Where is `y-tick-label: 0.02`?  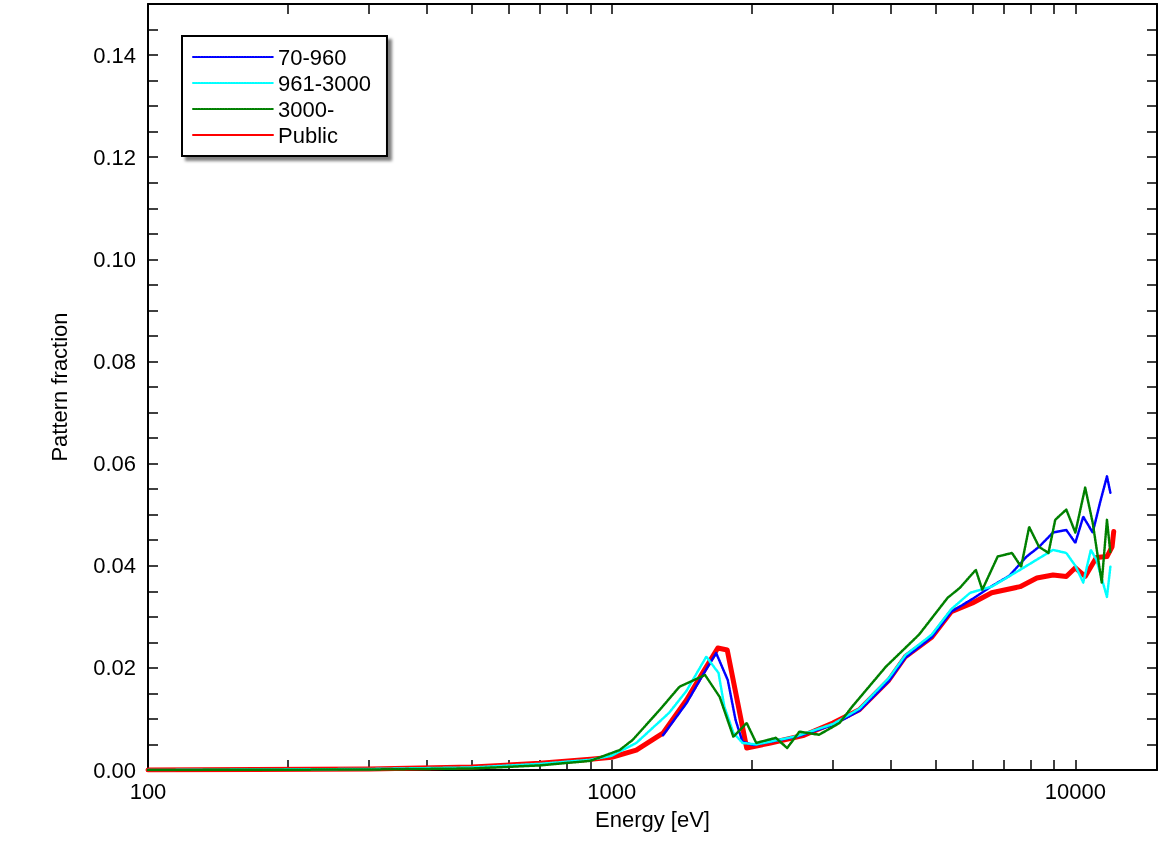
y-tick-label: 0.02 is located at coordinates (114, 668).